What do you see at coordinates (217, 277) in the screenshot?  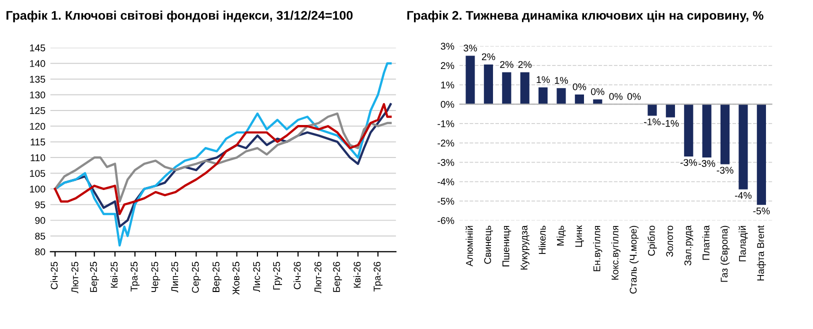 I see `x-tick-label: Вер-25` at bounding box center [217, 277].